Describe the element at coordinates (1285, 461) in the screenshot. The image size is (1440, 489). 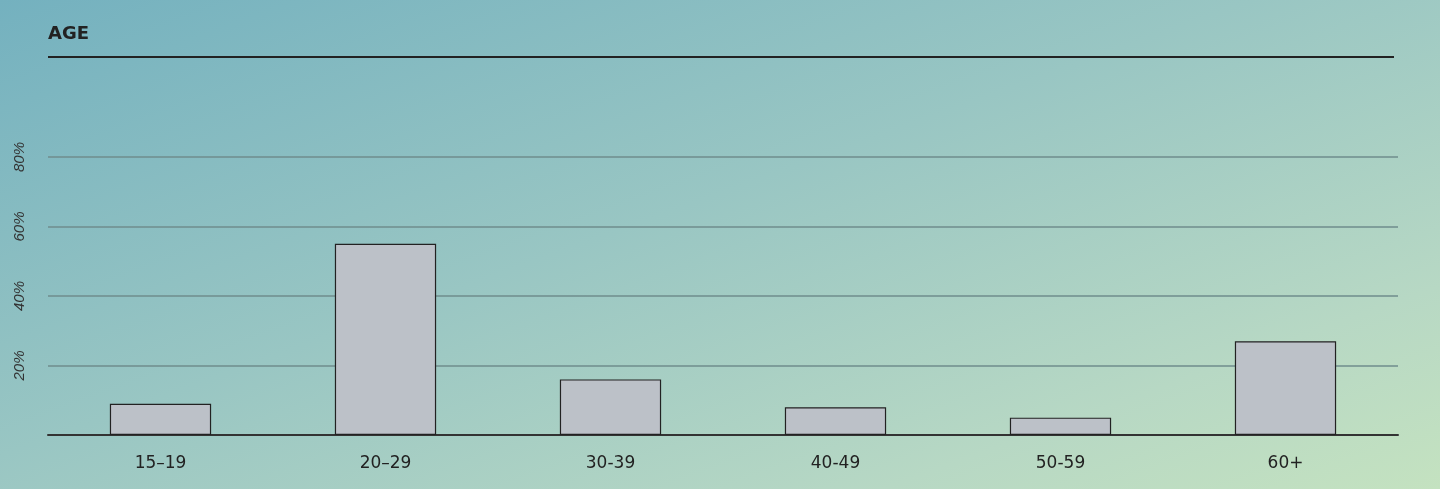
I see `x-tick-label: 60+` at that location.